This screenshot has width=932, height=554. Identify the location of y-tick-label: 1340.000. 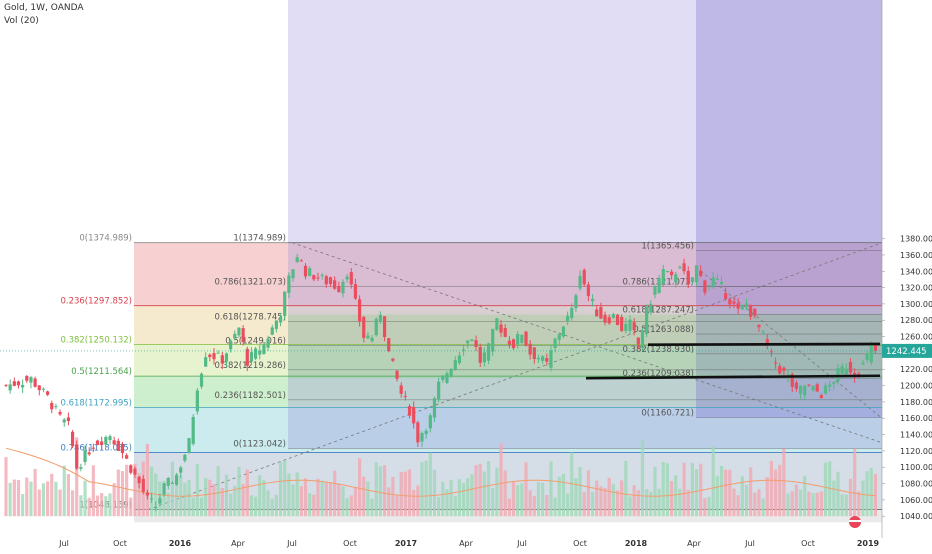
(916, 271).